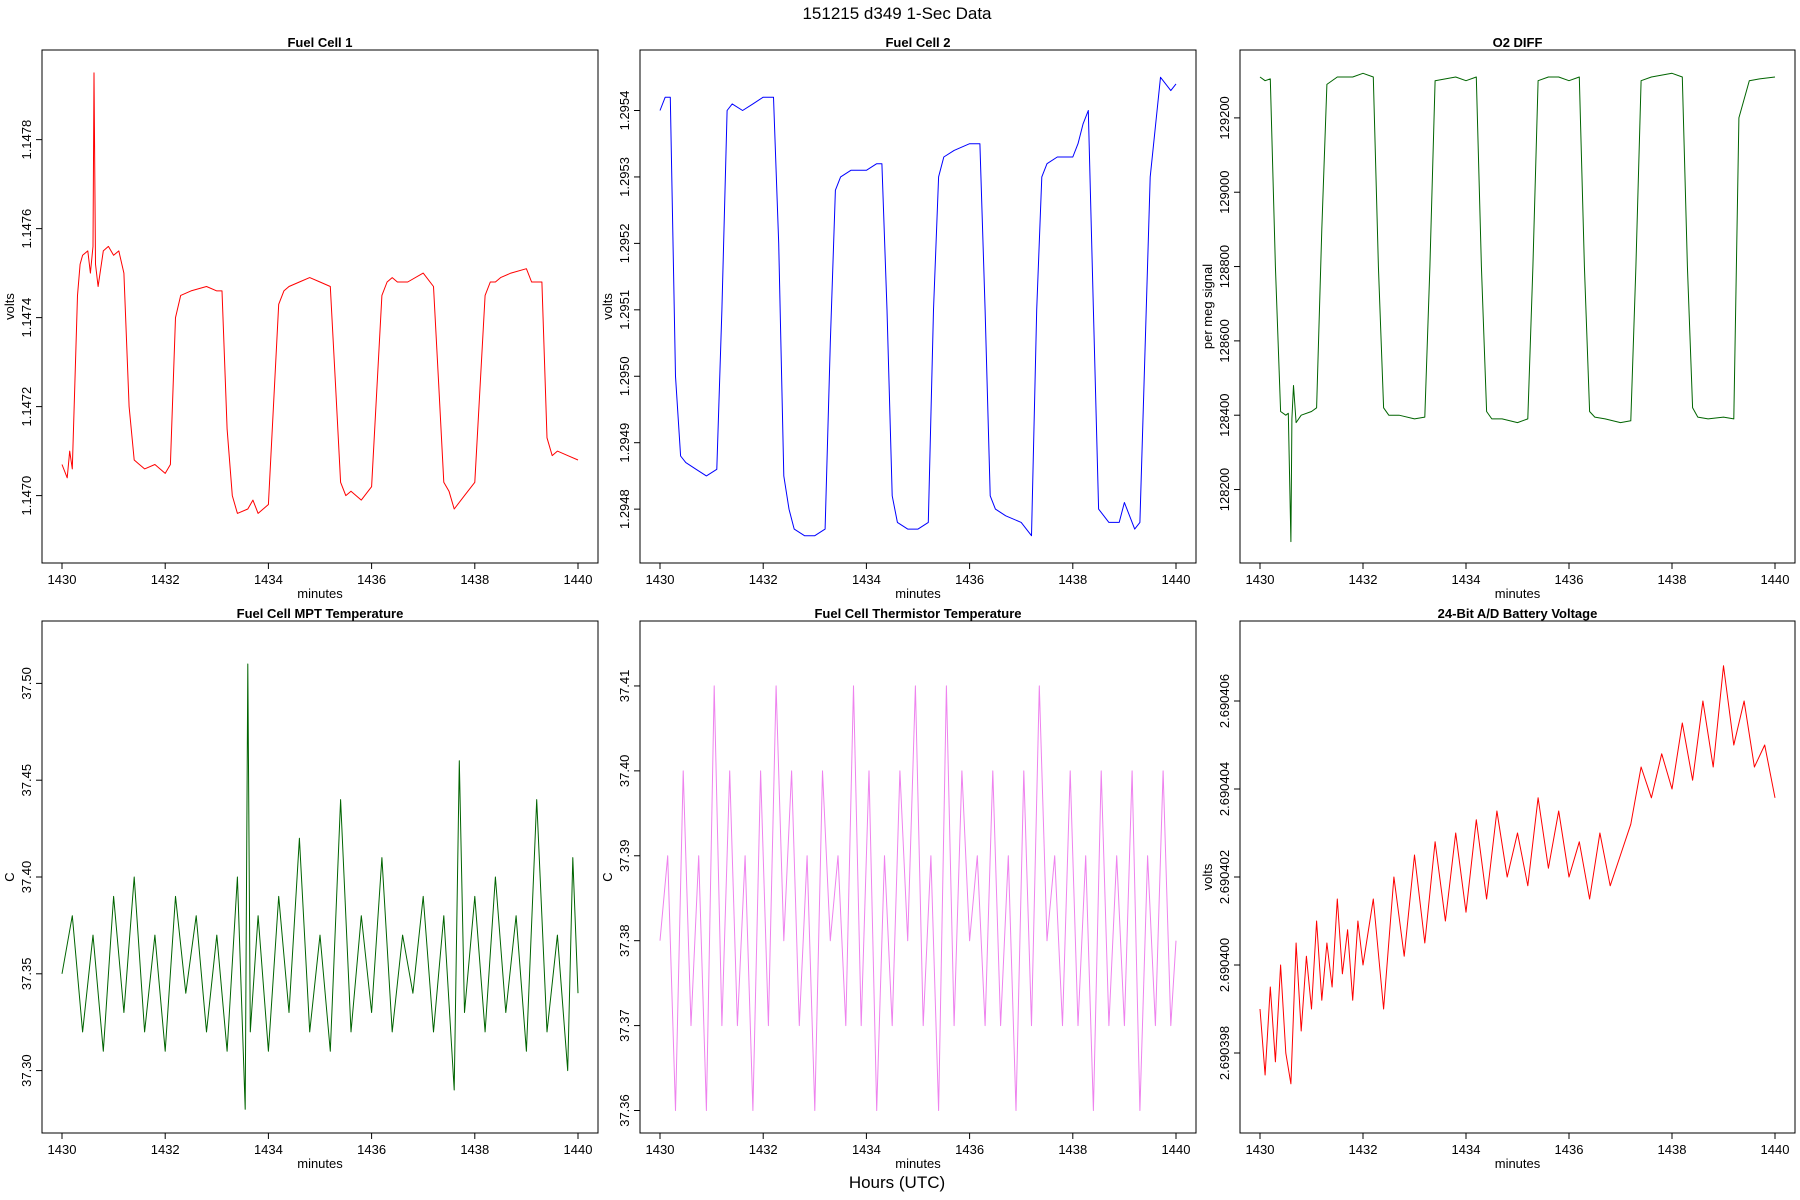  Describe the element at coordinates (1224, 489) in the screenshot. I see `y-tick-label: 128200` at that location.